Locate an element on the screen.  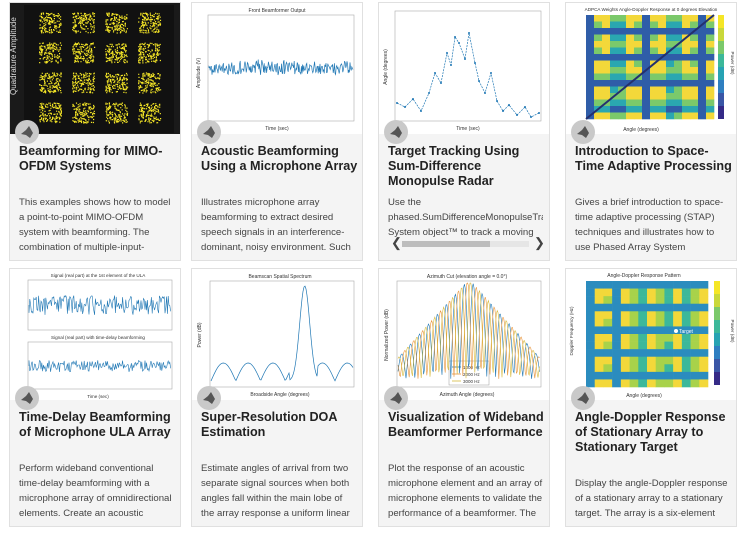
constellation-plot: Quadrature Amplitude is located at coordinates (92, 69).